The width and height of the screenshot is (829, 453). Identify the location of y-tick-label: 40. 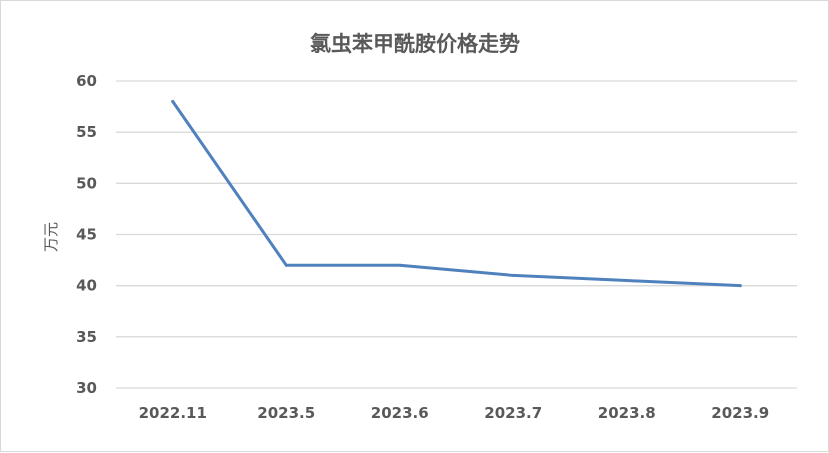
(86, 286).